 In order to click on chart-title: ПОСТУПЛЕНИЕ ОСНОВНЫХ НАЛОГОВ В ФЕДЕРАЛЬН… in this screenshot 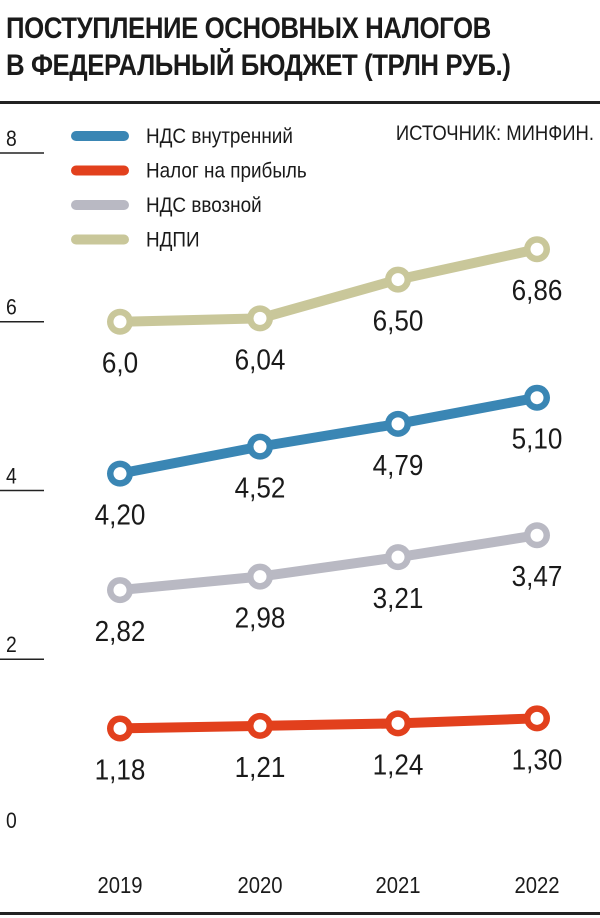, I will do `click(259, 47)`.